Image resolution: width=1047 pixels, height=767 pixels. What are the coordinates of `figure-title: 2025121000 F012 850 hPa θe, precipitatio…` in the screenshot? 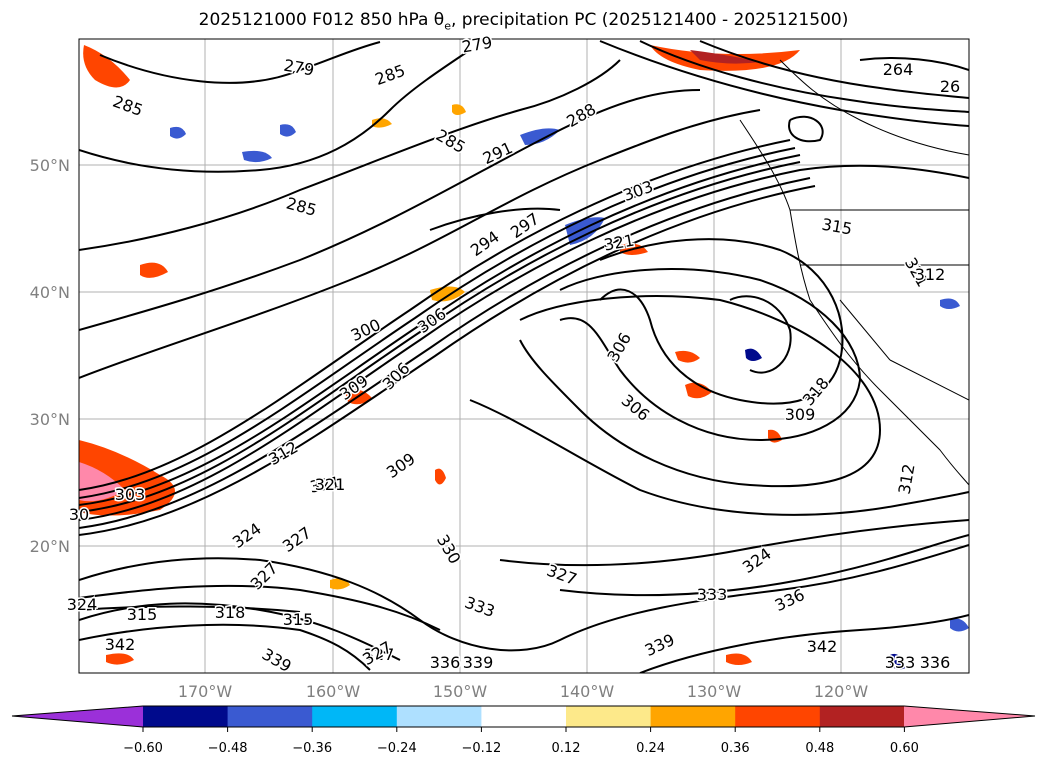 It's located at (523, 21).